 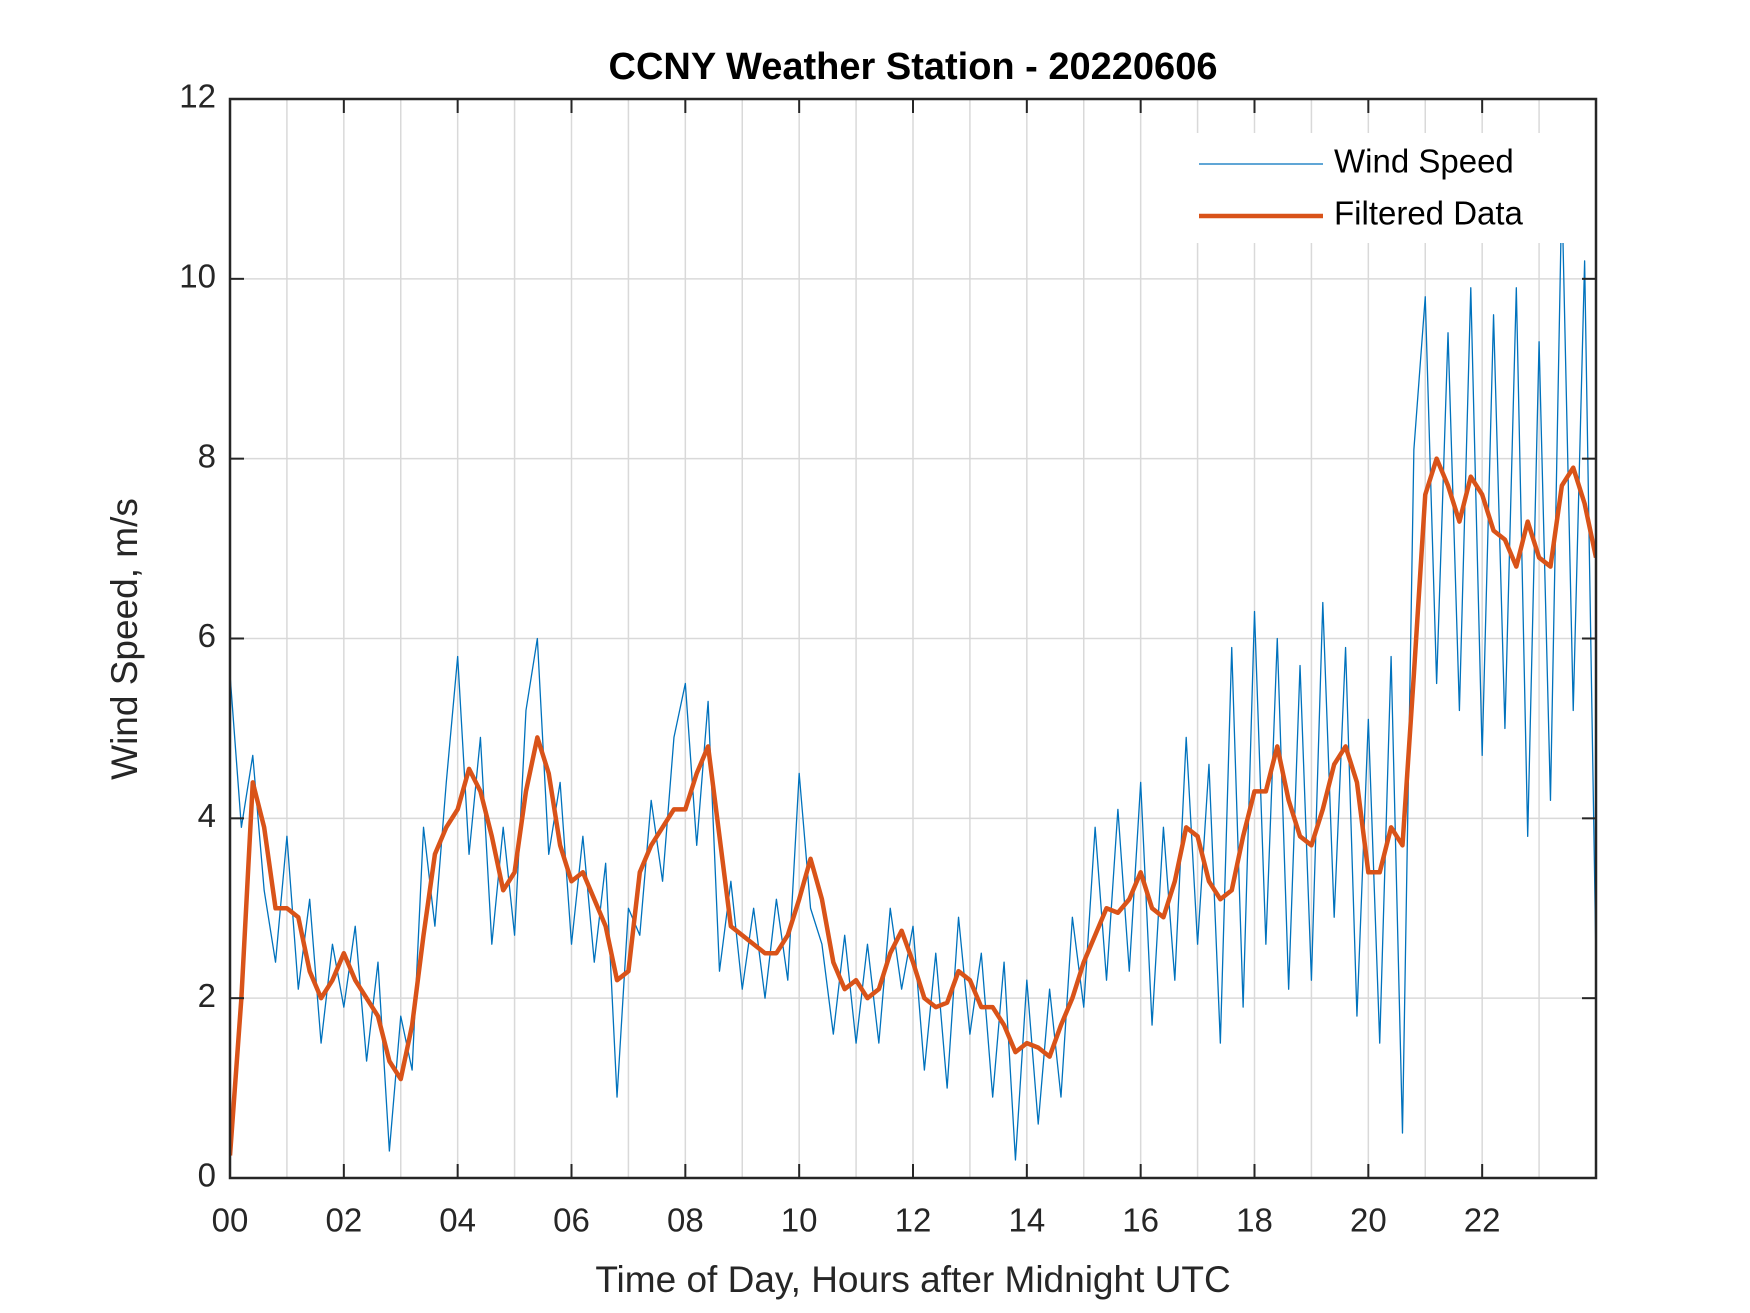 I want to click on x-tick-label: 22, so click(x=1482, y=1220).